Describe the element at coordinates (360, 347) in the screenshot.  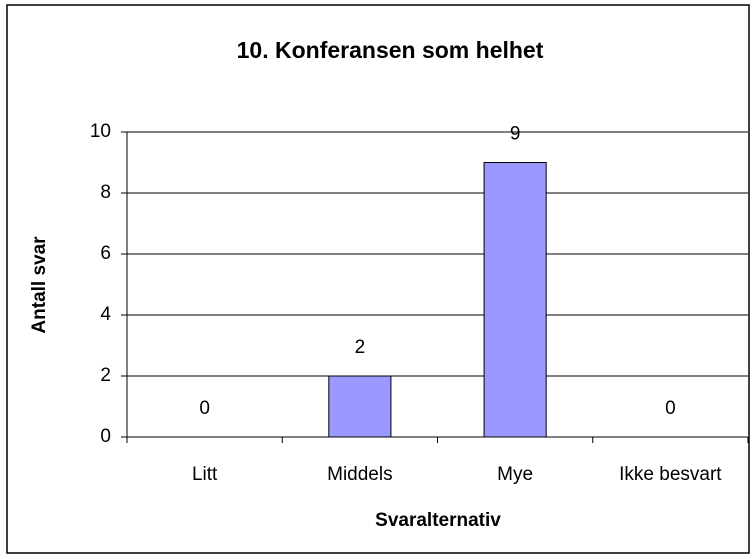
I see `data-label: 2` at that location.